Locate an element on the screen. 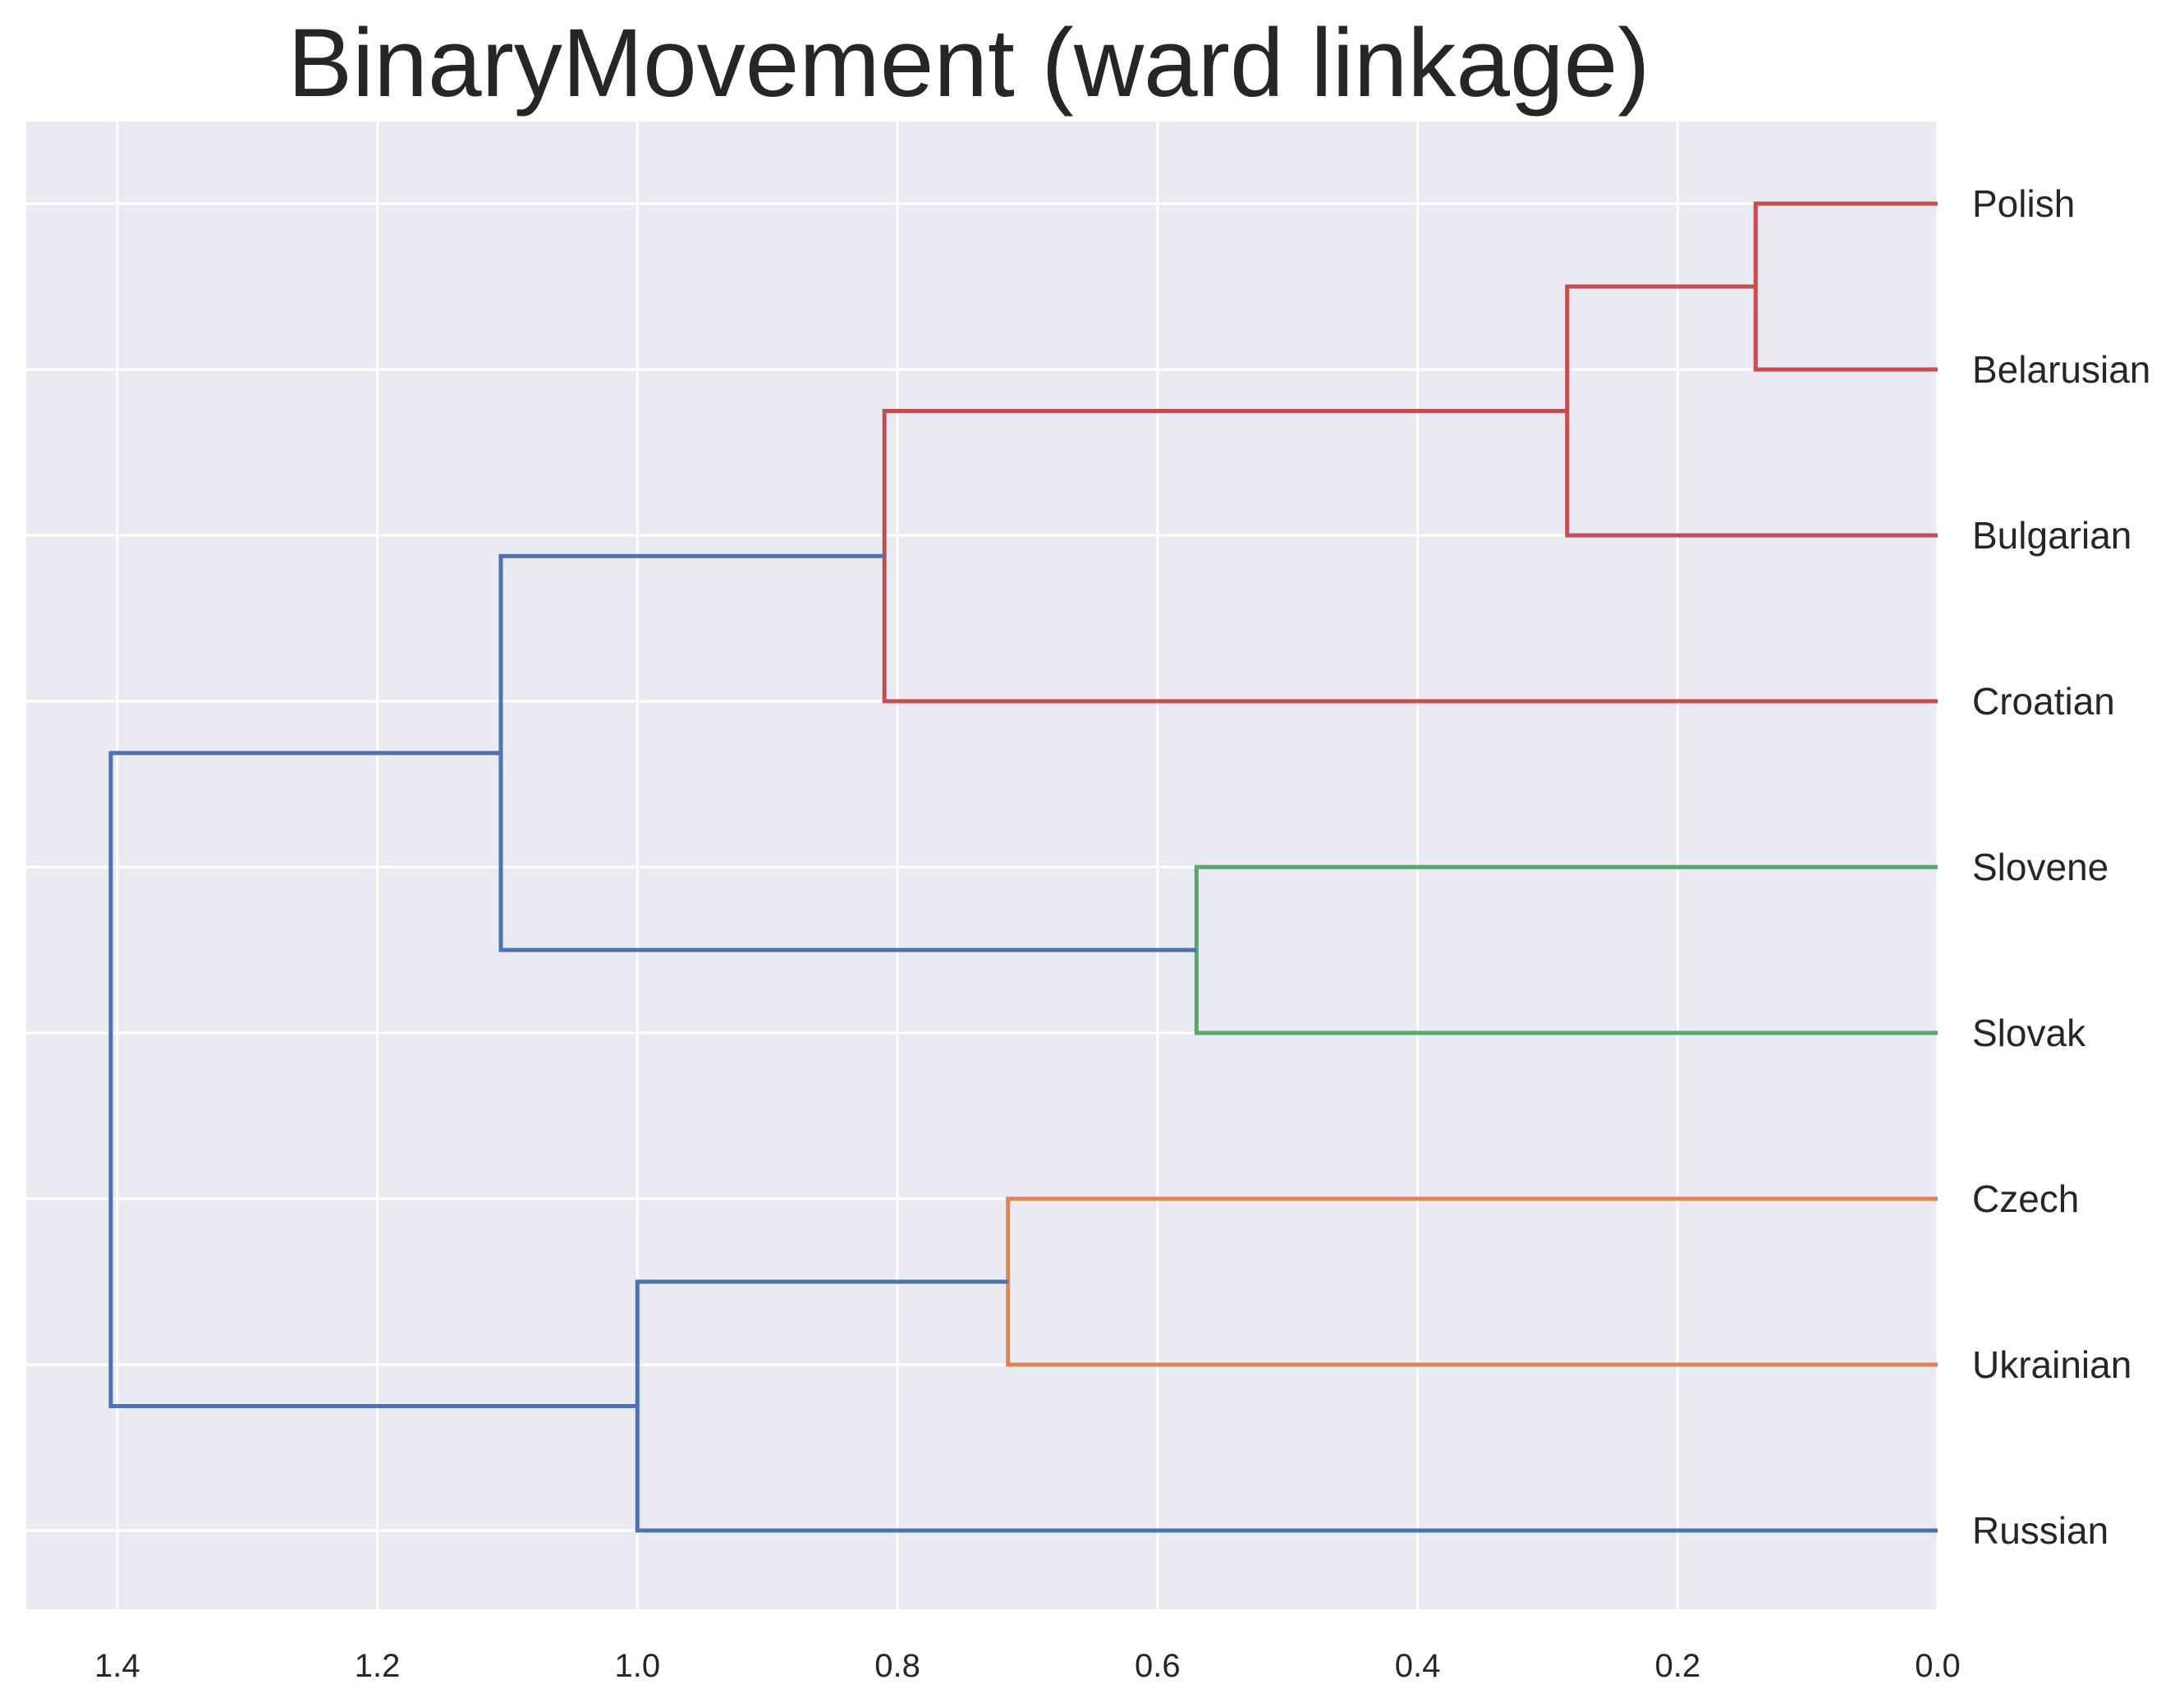  x-tick-label: 1.4 is located at coordinates (117, 1666).